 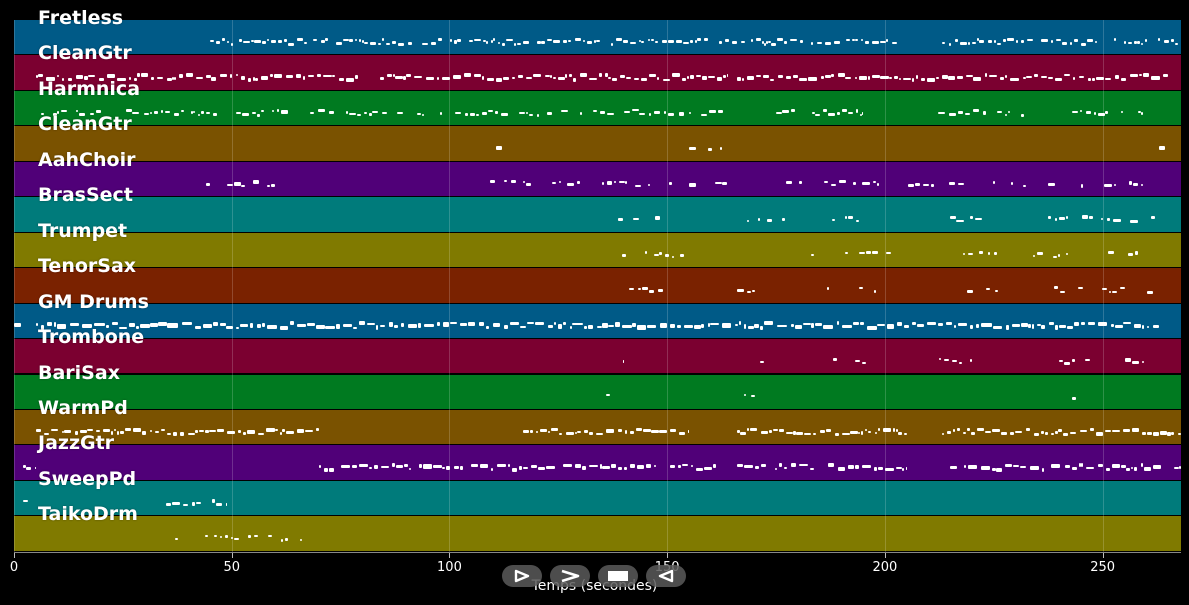 What do you see at coordinates (1103, 567) in the screenshot?
I see `x-tick-label: 250` at bounding box center [1103, 567].